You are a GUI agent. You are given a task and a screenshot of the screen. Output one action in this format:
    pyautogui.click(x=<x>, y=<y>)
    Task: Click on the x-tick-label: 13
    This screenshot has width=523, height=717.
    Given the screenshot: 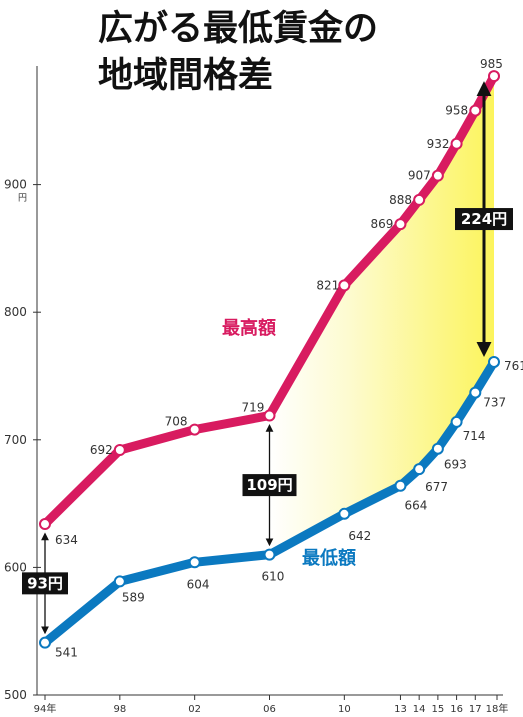 What is the action you would take?
    pyautogui.click(x=400, y=709)
    